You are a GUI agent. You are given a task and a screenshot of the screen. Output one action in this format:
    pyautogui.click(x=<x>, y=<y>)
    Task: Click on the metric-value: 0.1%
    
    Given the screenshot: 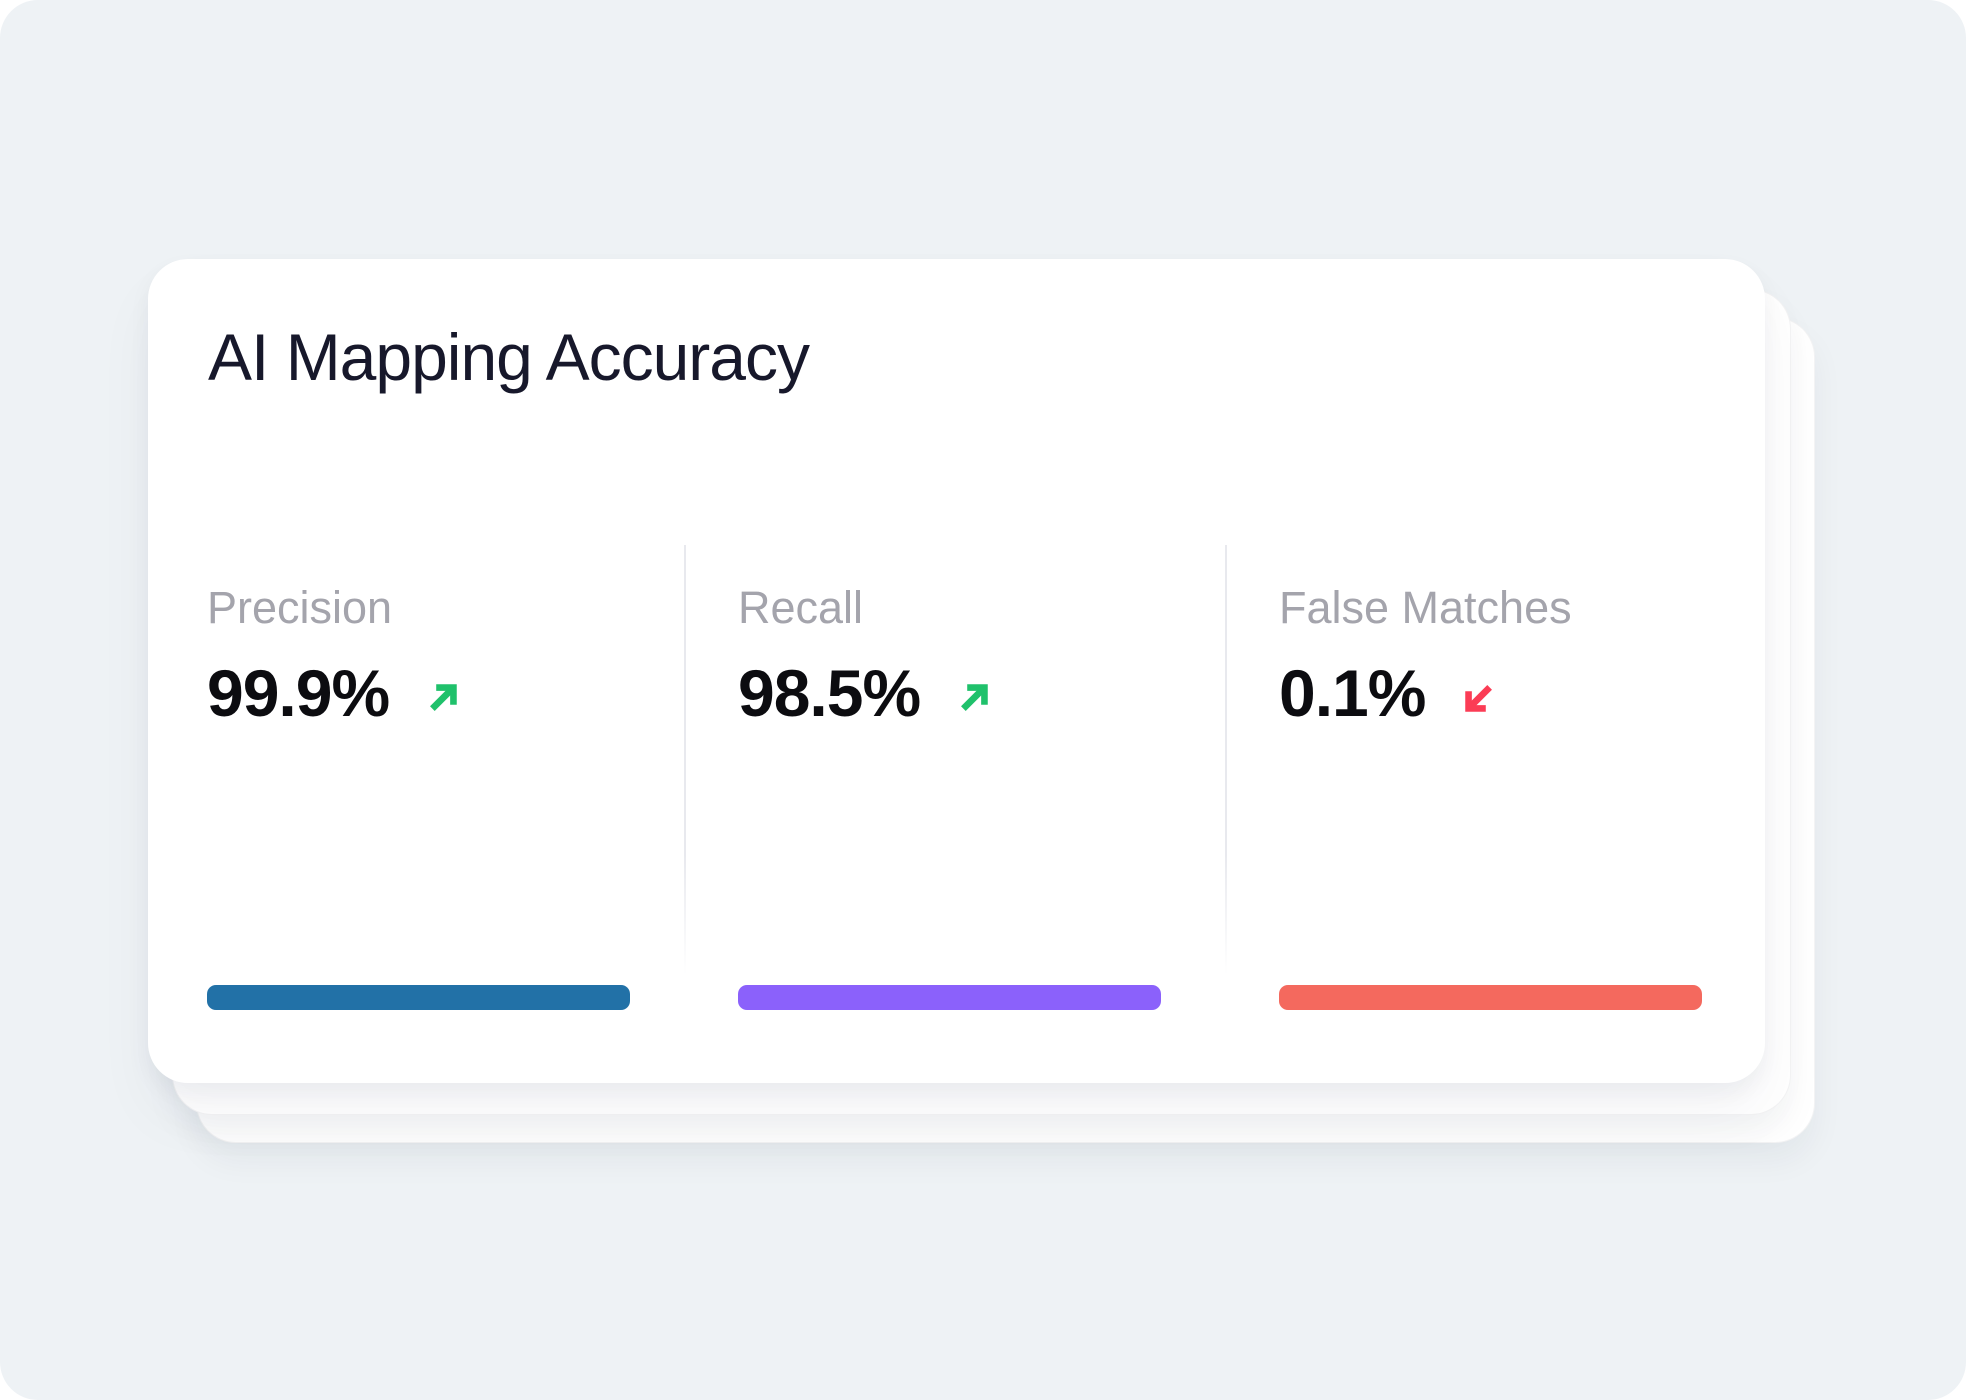 What is the action you would take?
    pyautogui.click(x=1352, y=693)
    